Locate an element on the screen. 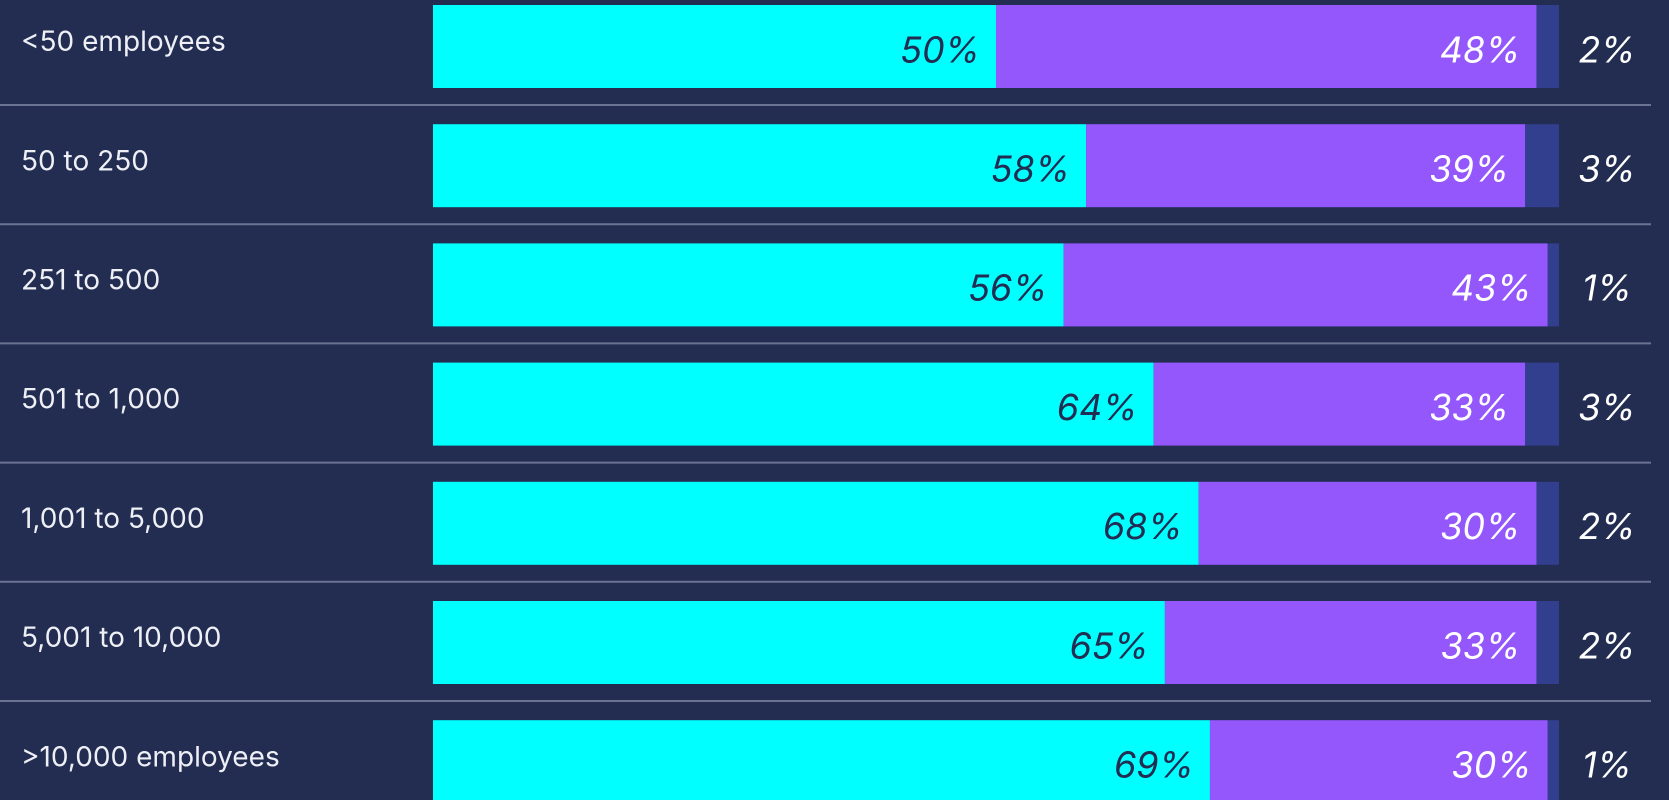 This screenshot has width=1669, height=800. category-label: 501 to 1,000 is located at coordinates (100, 399).